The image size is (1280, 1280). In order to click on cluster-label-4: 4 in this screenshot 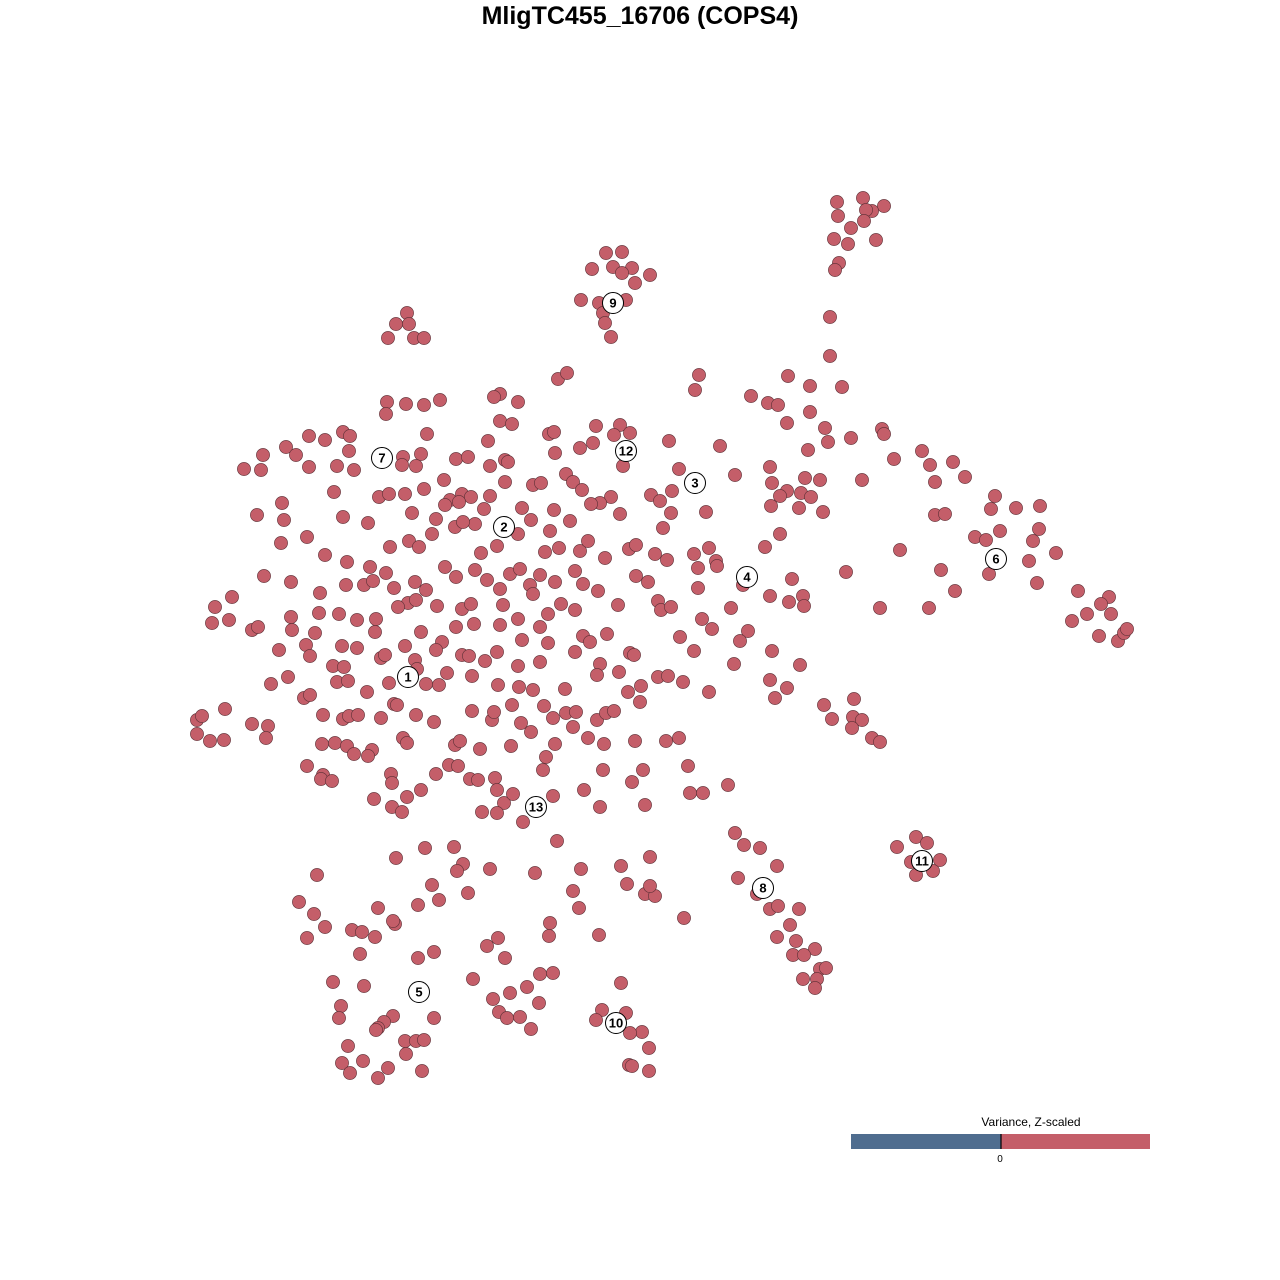, I will do `click(747, 577)`.